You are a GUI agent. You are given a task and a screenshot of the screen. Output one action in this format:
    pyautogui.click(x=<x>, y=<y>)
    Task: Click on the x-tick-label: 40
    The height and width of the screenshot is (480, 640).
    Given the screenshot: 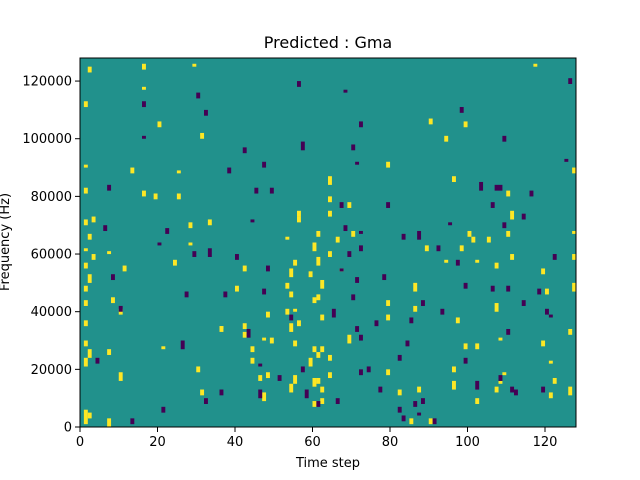 What is the action you would take?
    pyautogui.click(x=235, y=442)
    